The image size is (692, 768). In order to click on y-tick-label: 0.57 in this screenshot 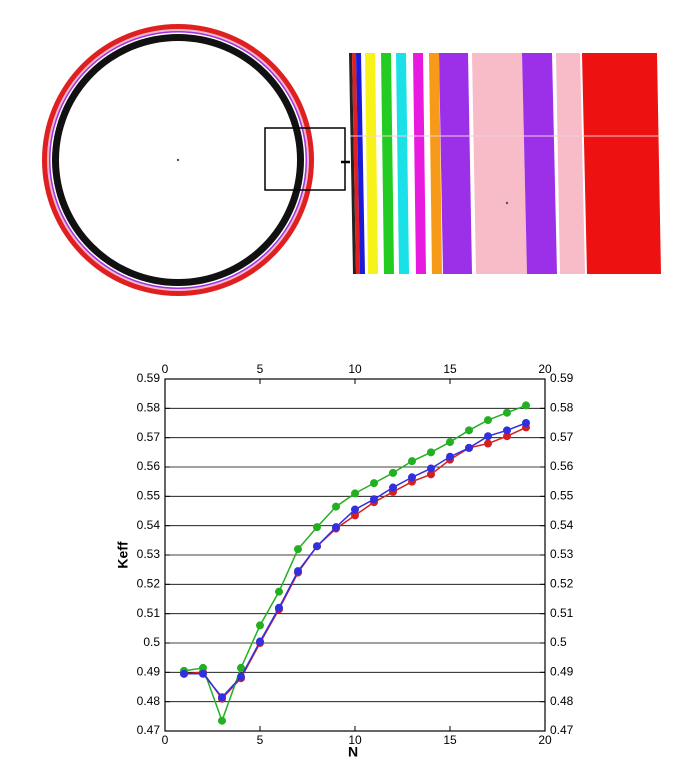, I will do `click(149, 437)`.